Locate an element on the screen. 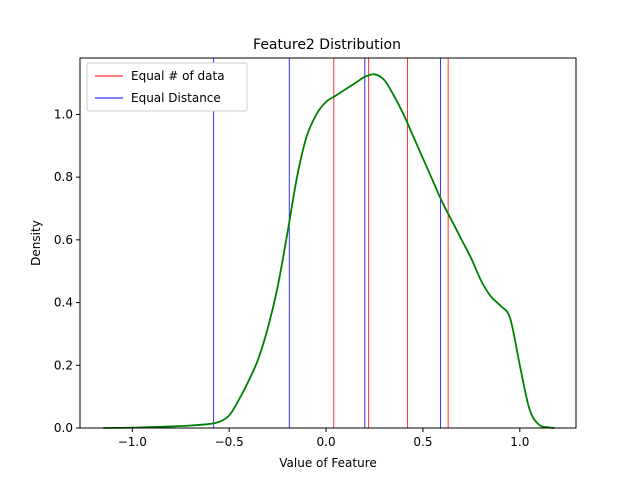 Image resolution: width=640 pixels, height=480 pixels. x-tick-label: −0.5 is located at coordinates (229, 442).